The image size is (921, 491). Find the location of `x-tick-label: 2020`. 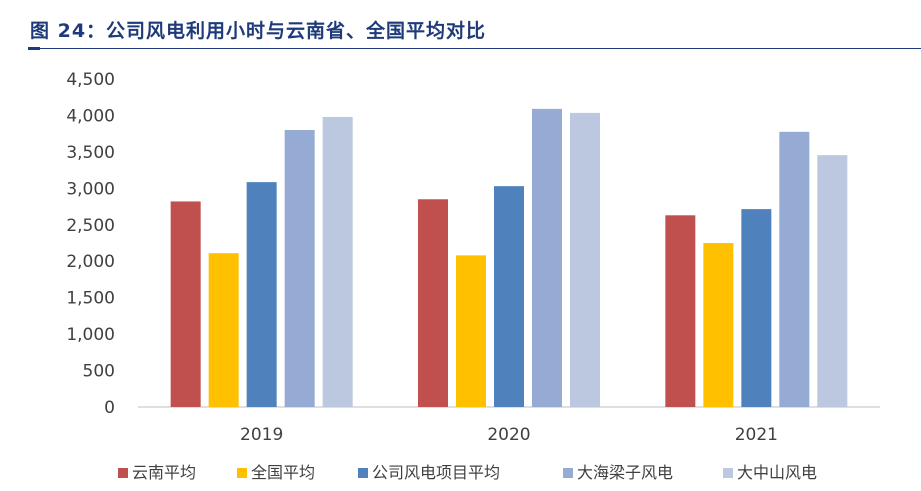

x-tick-label: 2020 is located at coordinates (508, 435).